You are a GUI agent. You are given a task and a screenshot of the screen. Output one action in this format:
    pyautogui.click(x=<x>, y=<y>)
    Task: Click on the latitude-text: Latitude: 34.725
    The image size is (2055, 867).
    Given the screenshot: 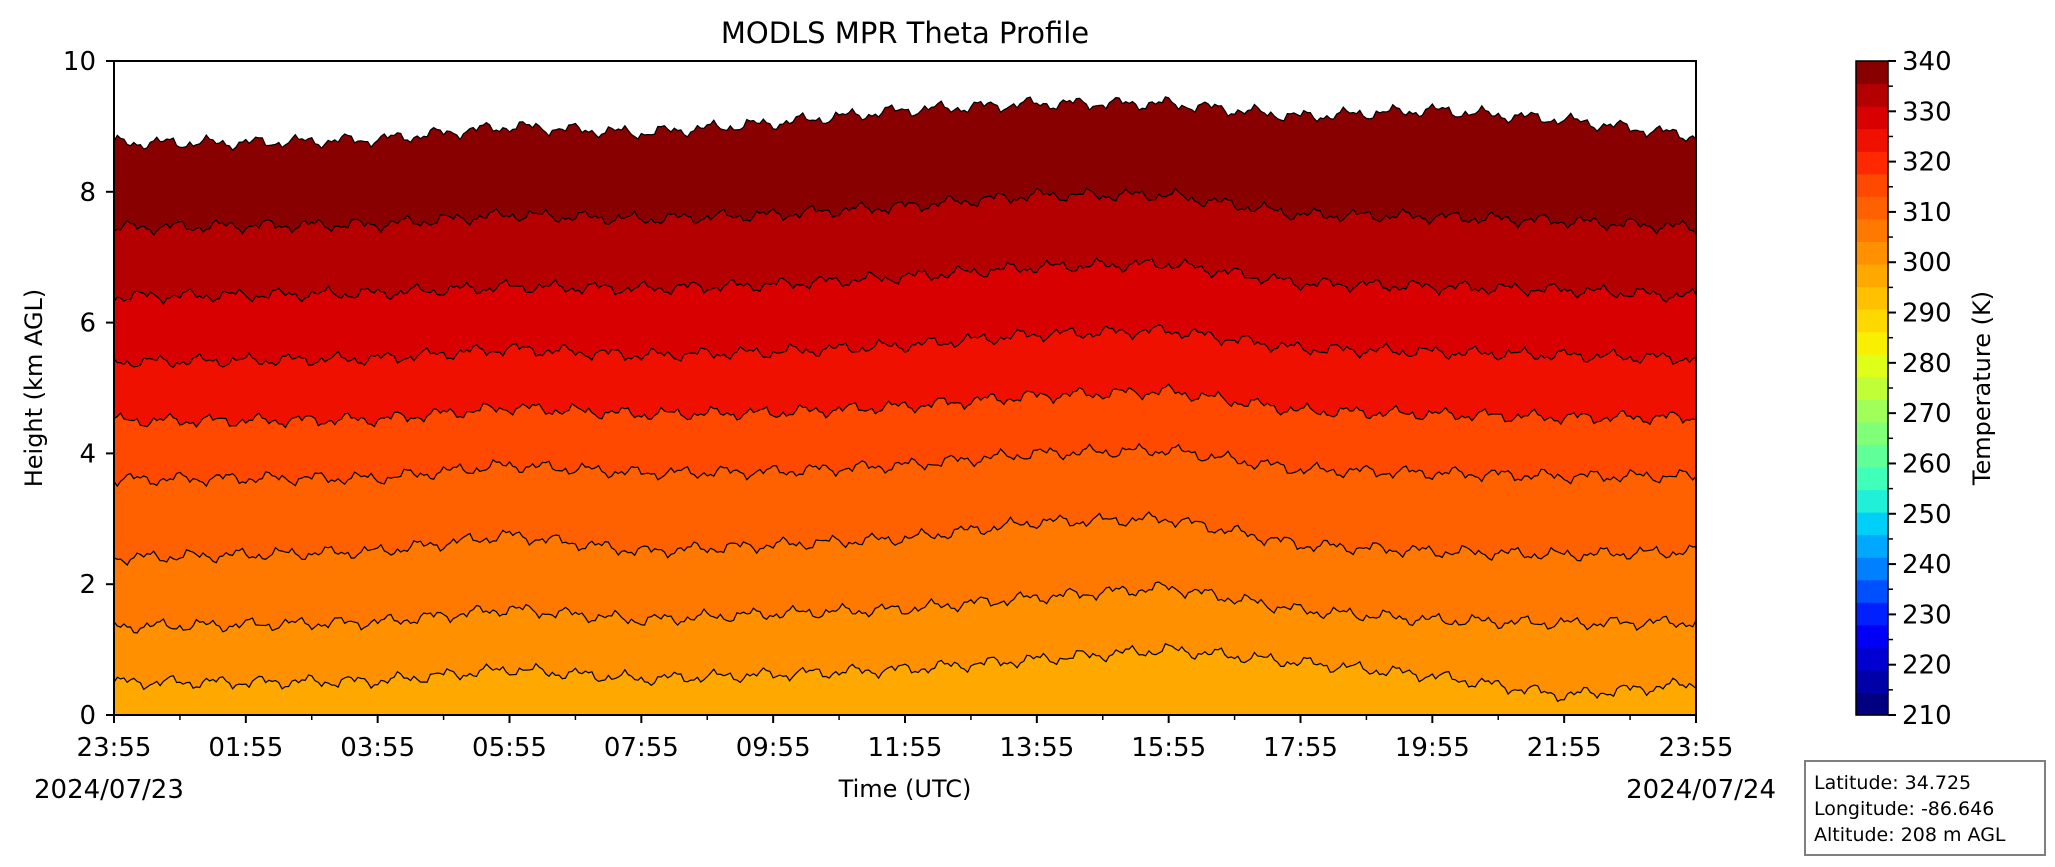 What is the action you would take?
    pyautogui.click(x=1893, y=783)
    